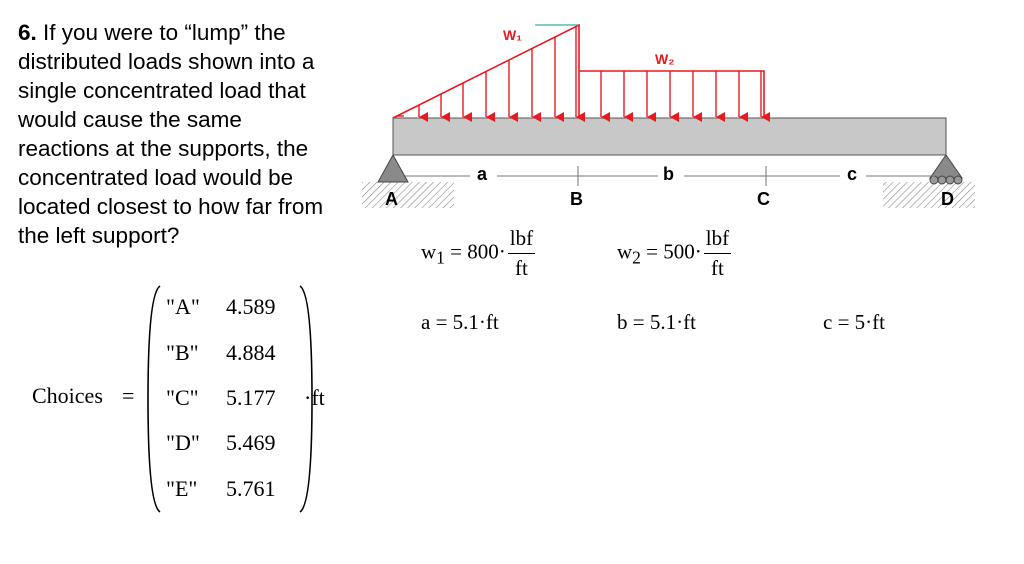 The height and width of the screenshot is (564, 1024). I want to click on point-label-a: A, so click(391, 199).